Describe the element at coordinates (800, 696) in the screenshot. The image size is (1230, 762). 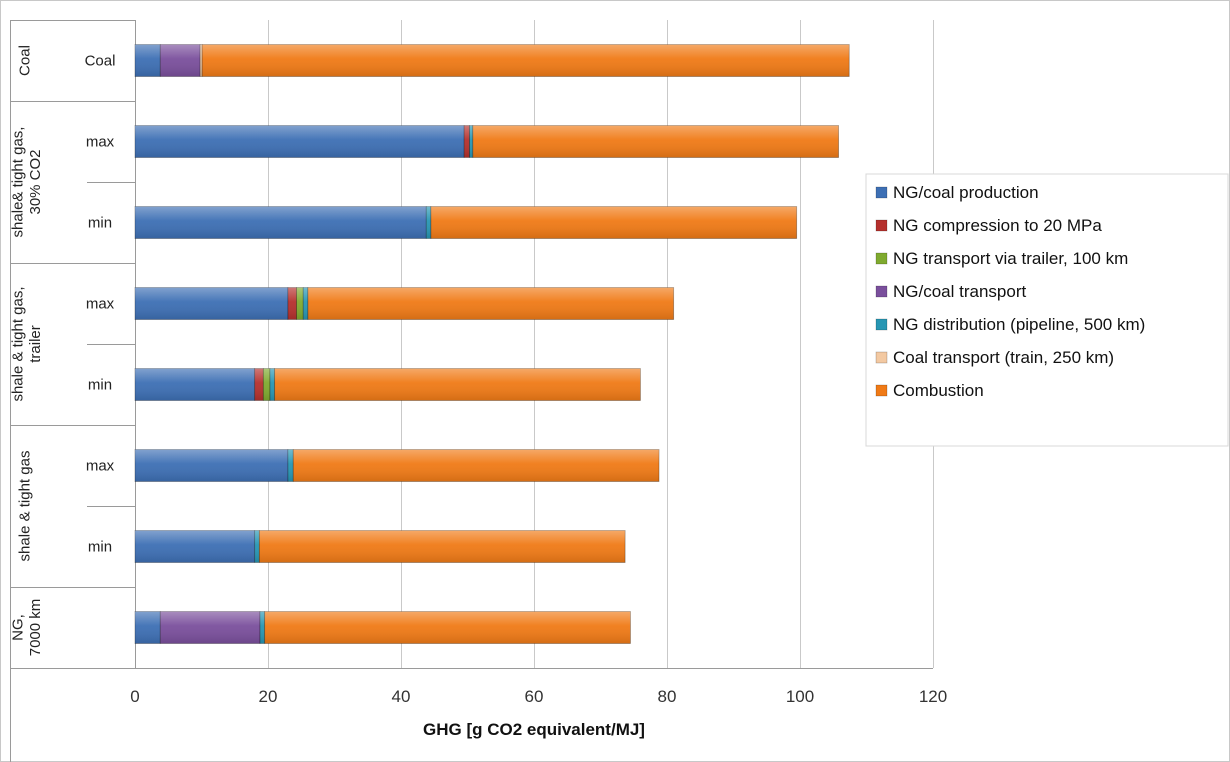
I see `x-tick-label: 100` at that location.